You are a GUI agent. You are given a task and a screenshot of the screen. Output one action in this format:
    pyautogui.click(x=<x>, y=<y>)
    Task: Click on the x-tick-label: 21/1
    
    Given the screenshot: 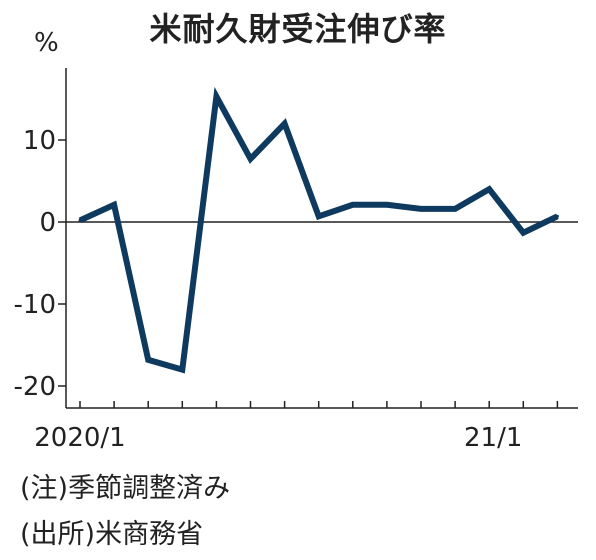 What is the action you would take?
    pyautogui.click(x=493, y=438)
    